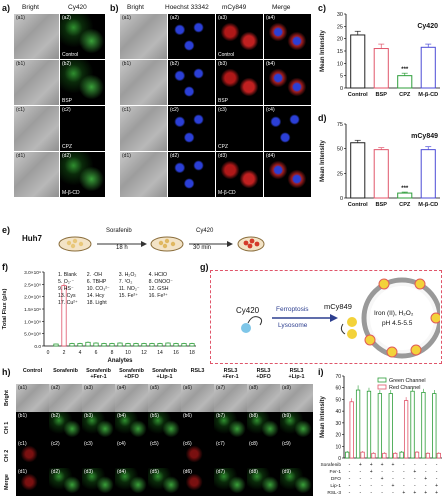  I want to click on micrograph: (a2), so click(65, 398).